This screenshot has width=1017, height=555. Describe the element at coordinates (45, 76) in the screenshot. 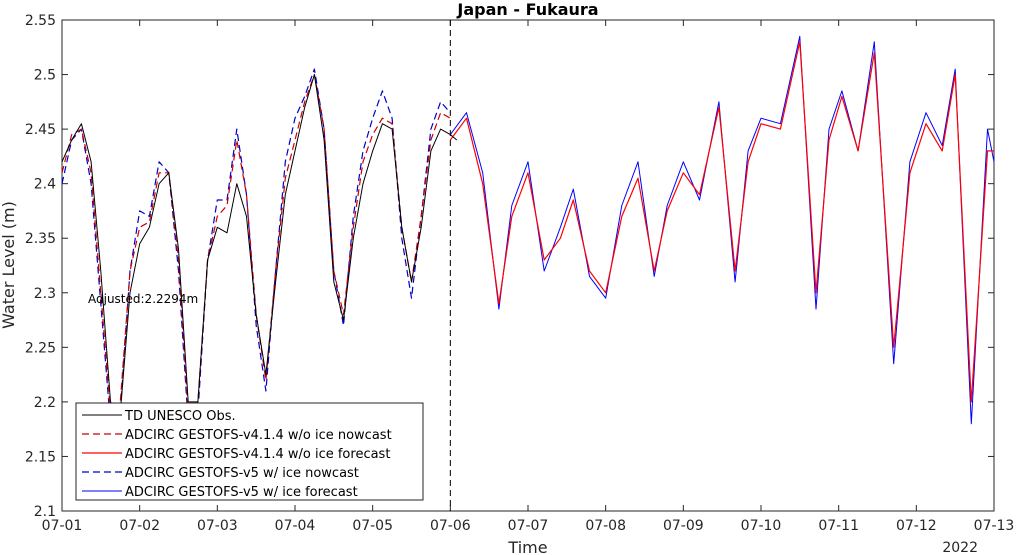

I see `y-tick-label: 2.5` at that location.